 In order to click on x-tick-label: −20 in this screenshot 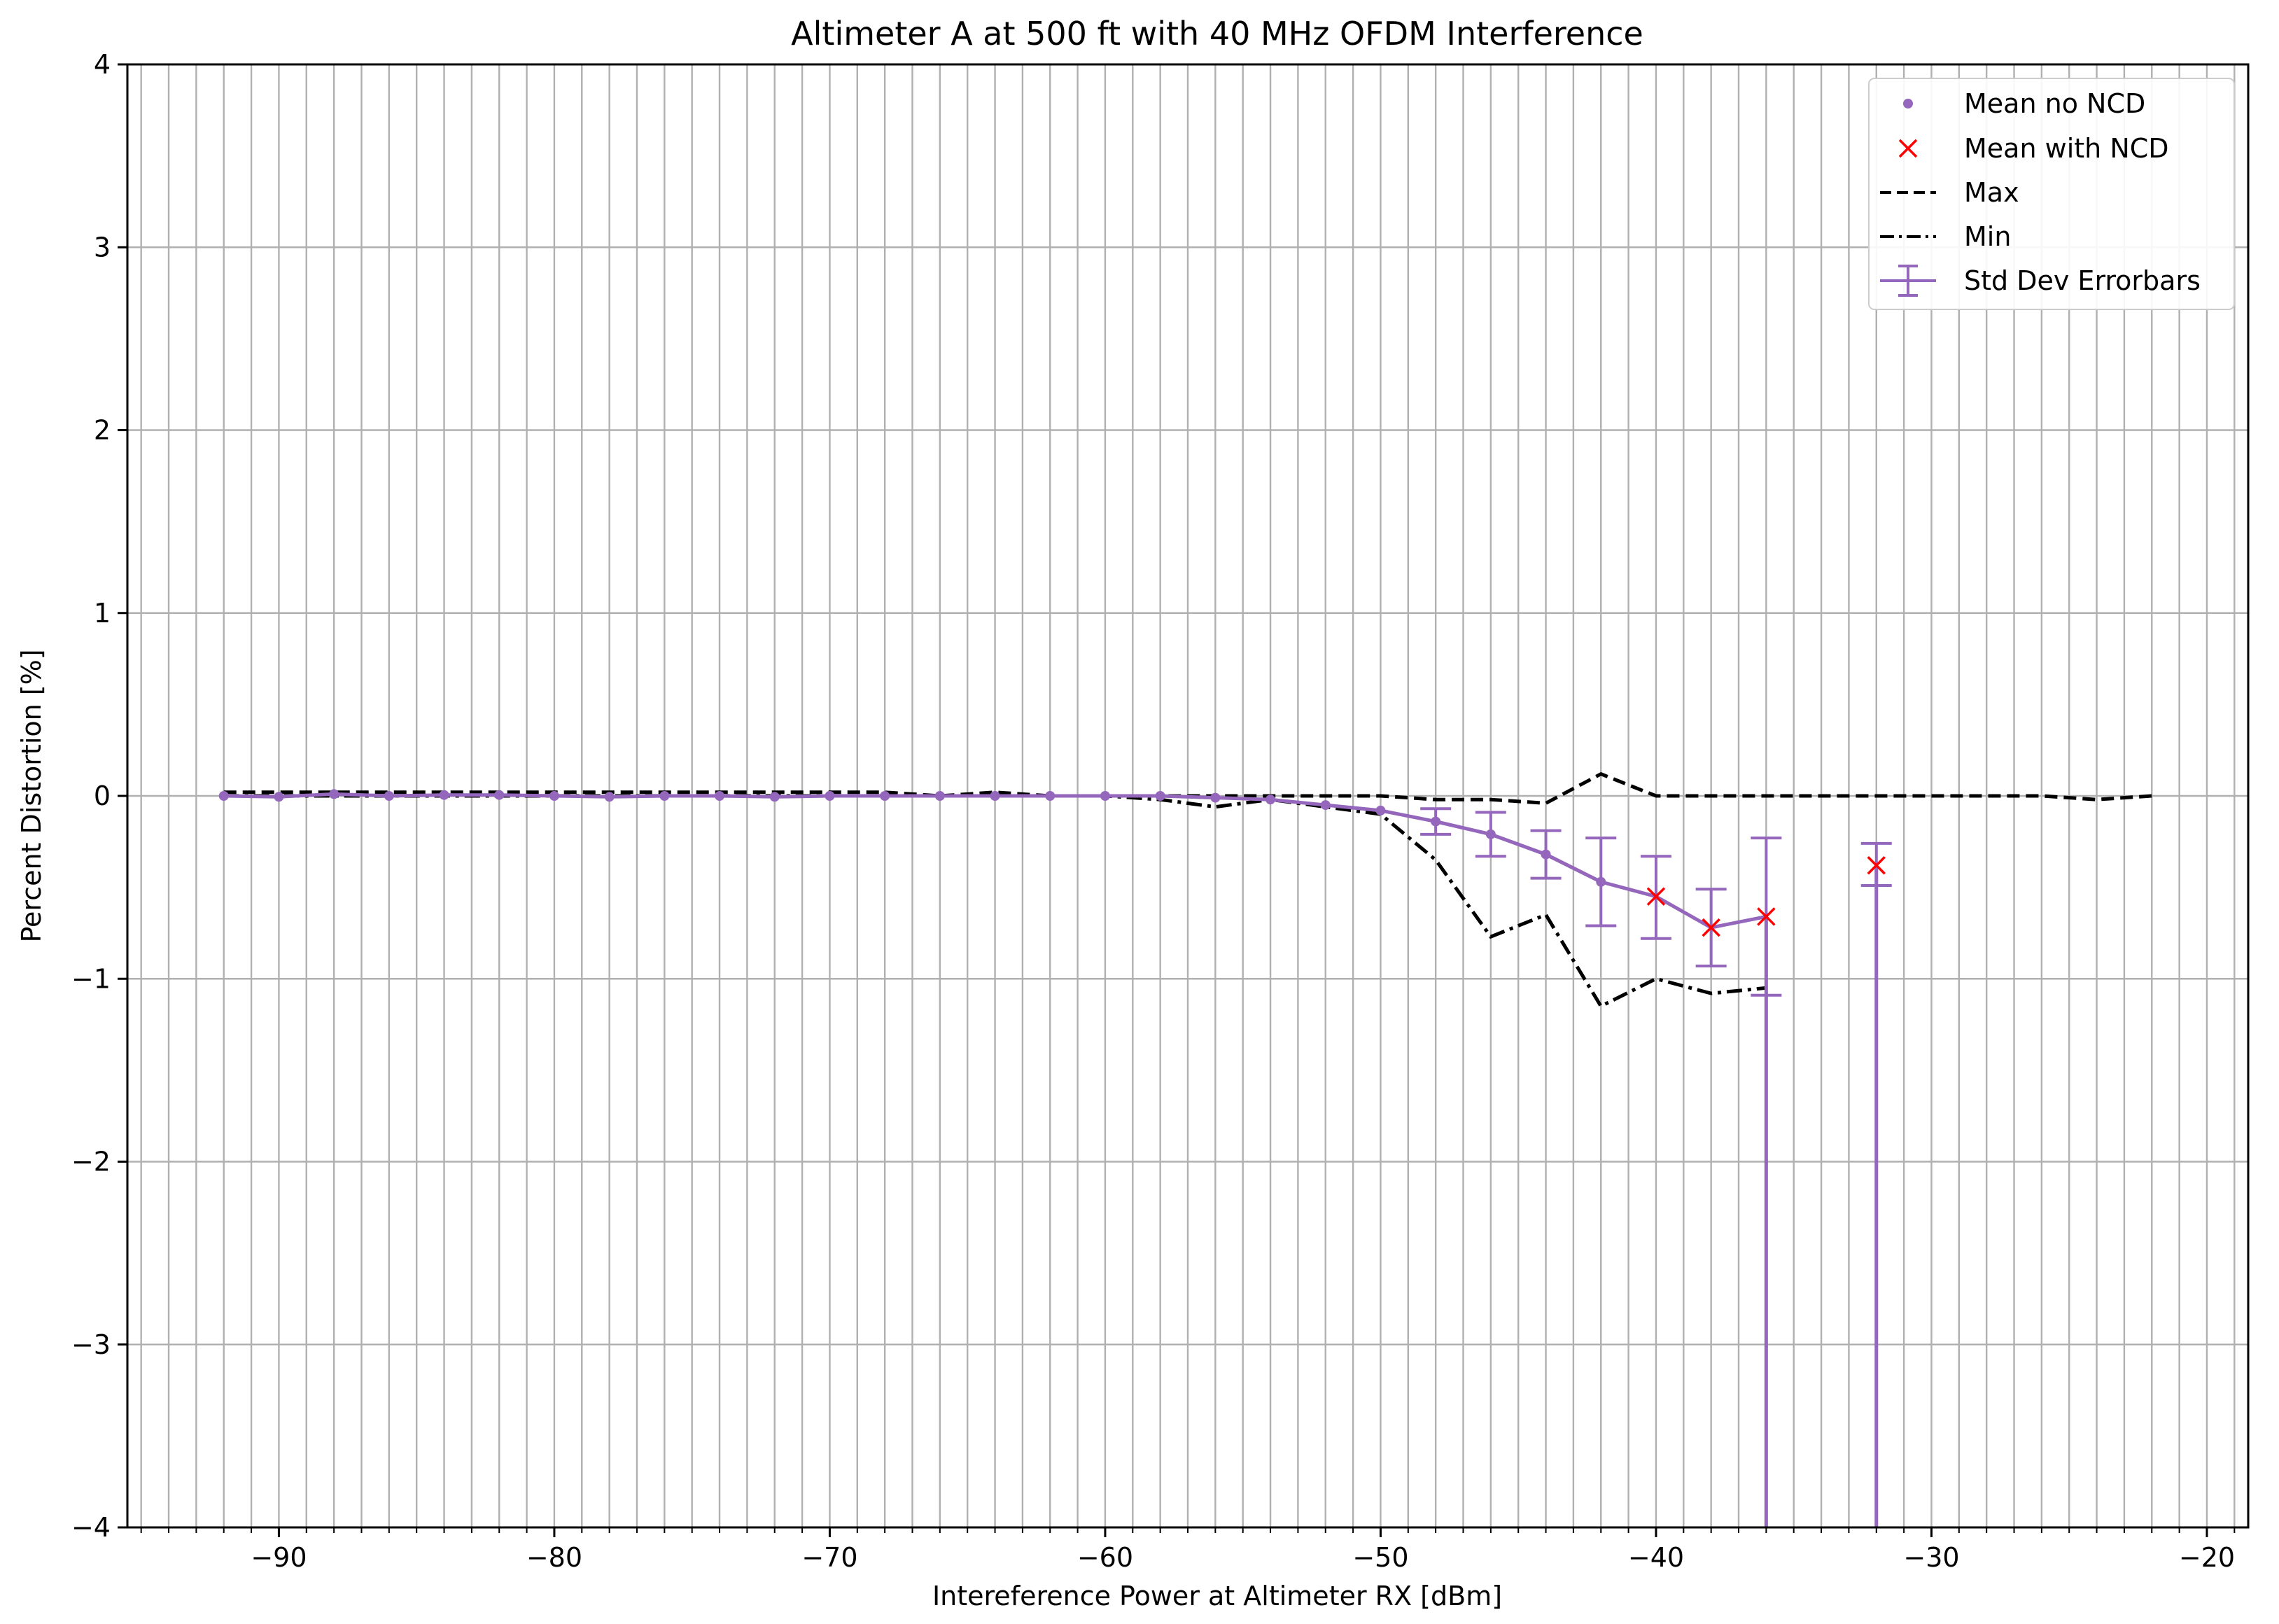, I will do `click(2207, 1557)`.